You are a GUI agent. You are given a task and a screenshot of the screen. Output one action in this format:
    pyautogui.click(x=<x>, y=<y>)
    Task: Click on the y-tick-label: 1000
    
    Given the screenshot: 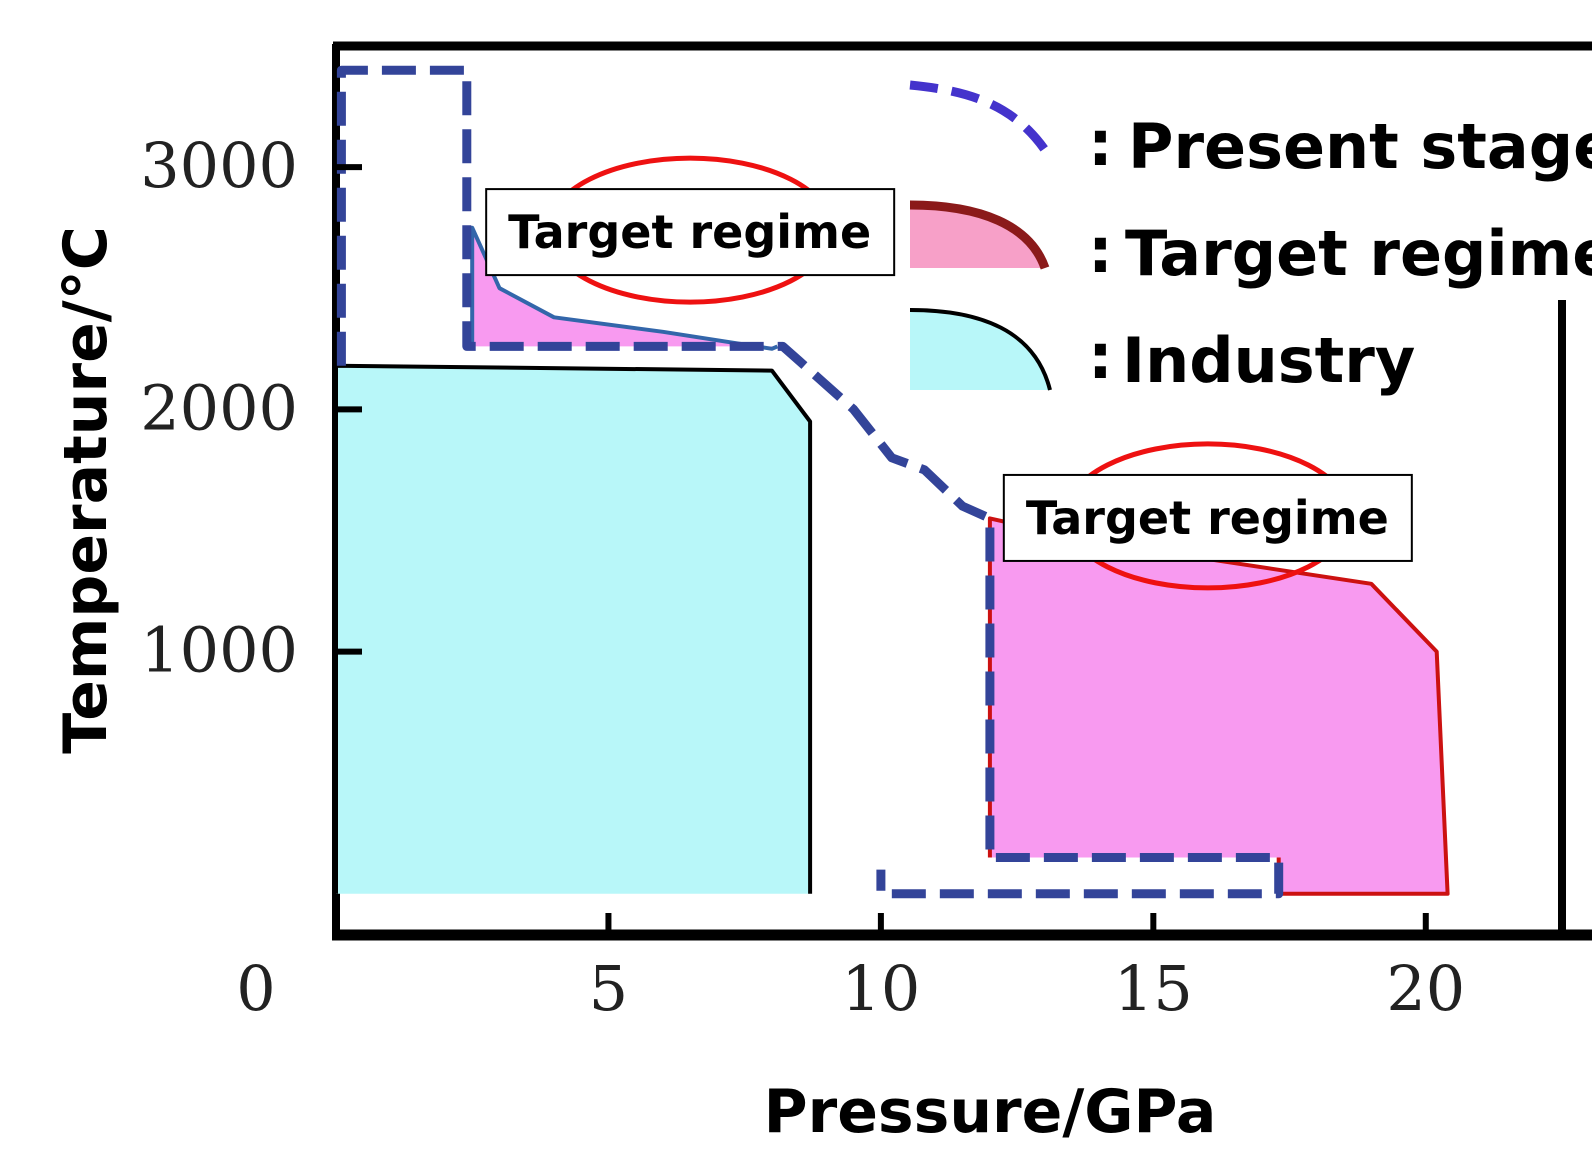 What is the action you would take?
    pyautogui.click(x=219, y=650)
    